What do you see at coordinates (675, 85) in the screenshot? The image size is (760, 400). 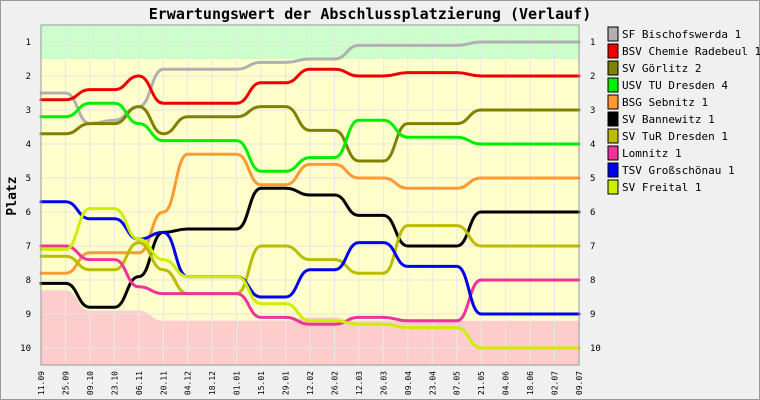 I see `legend-label-4: USV TU Dresden 4` at bounding box center [675, 85].